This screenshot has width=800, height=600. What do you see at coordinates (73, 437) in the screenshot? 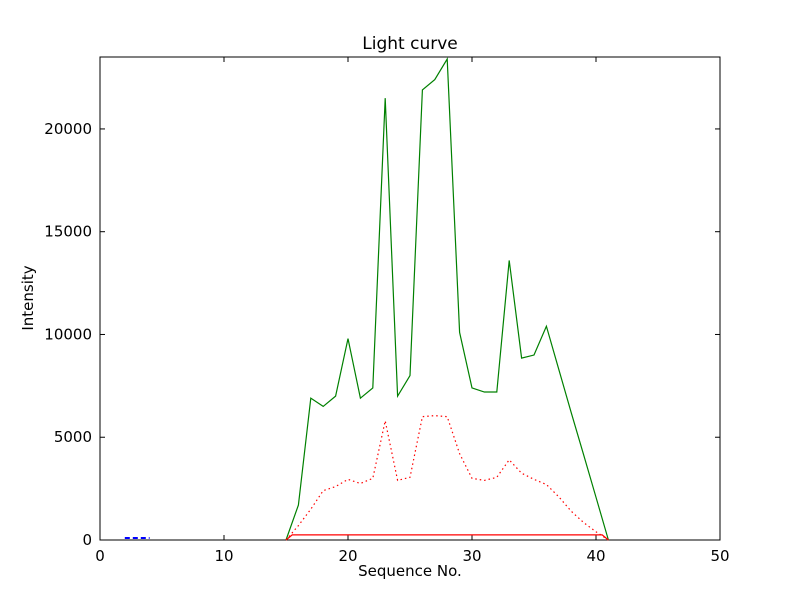
I see `y-tick-label: 5000` at bounding box center [73, 437].